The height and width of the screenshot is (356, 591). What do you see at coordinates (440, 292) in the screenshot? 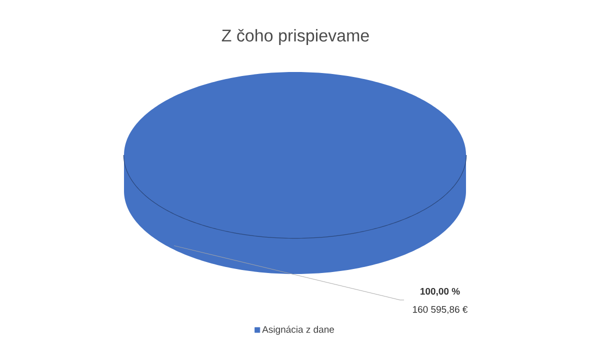
I see `data-label: 100,00 %` at bounding box center [440, 292].